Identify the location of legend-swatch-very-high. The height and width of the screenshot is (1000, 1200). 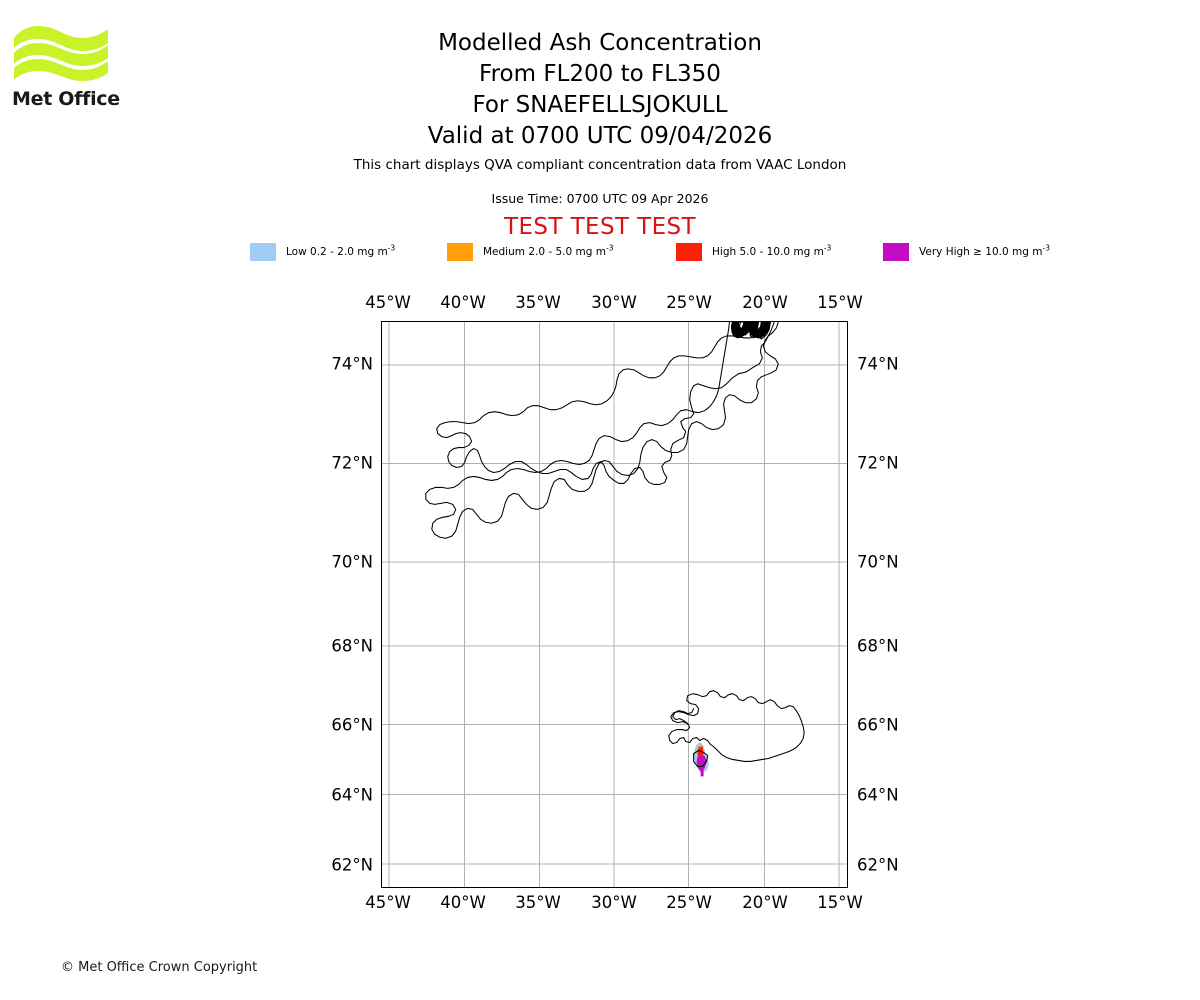
(896, 252).